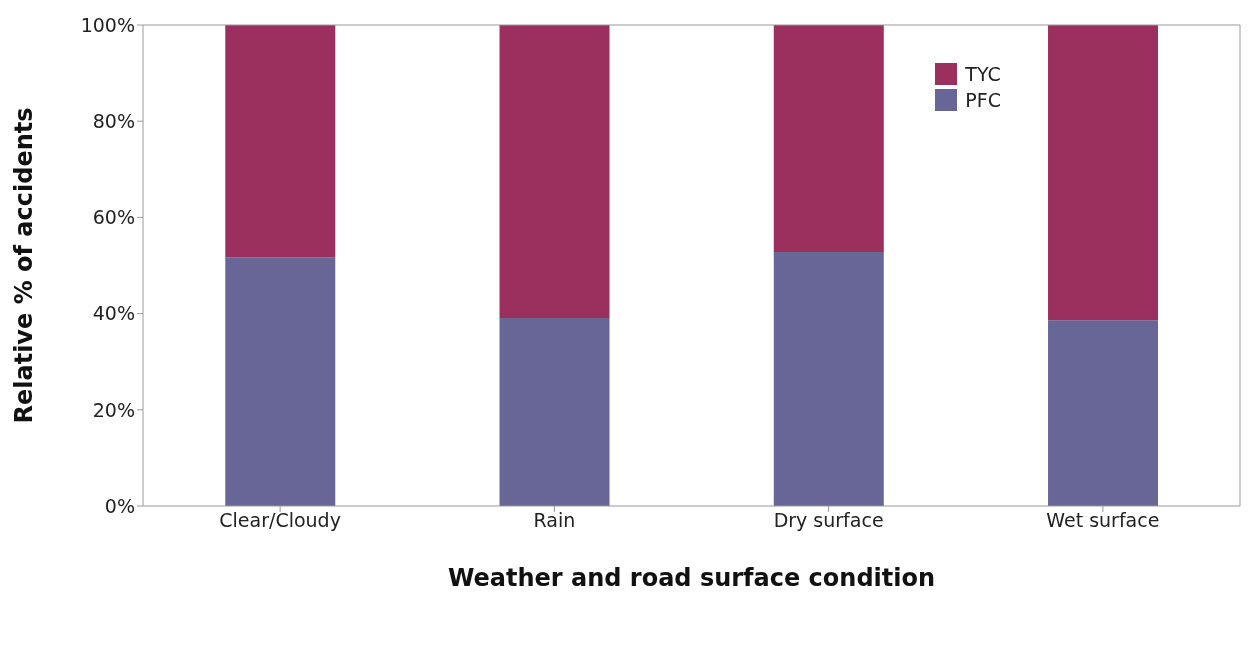 This screenshot has width=1259, height=652. Describe the element at coordinates (828, 520) in the screenshot. I see `x-tick-label: Dry surface` at that location.